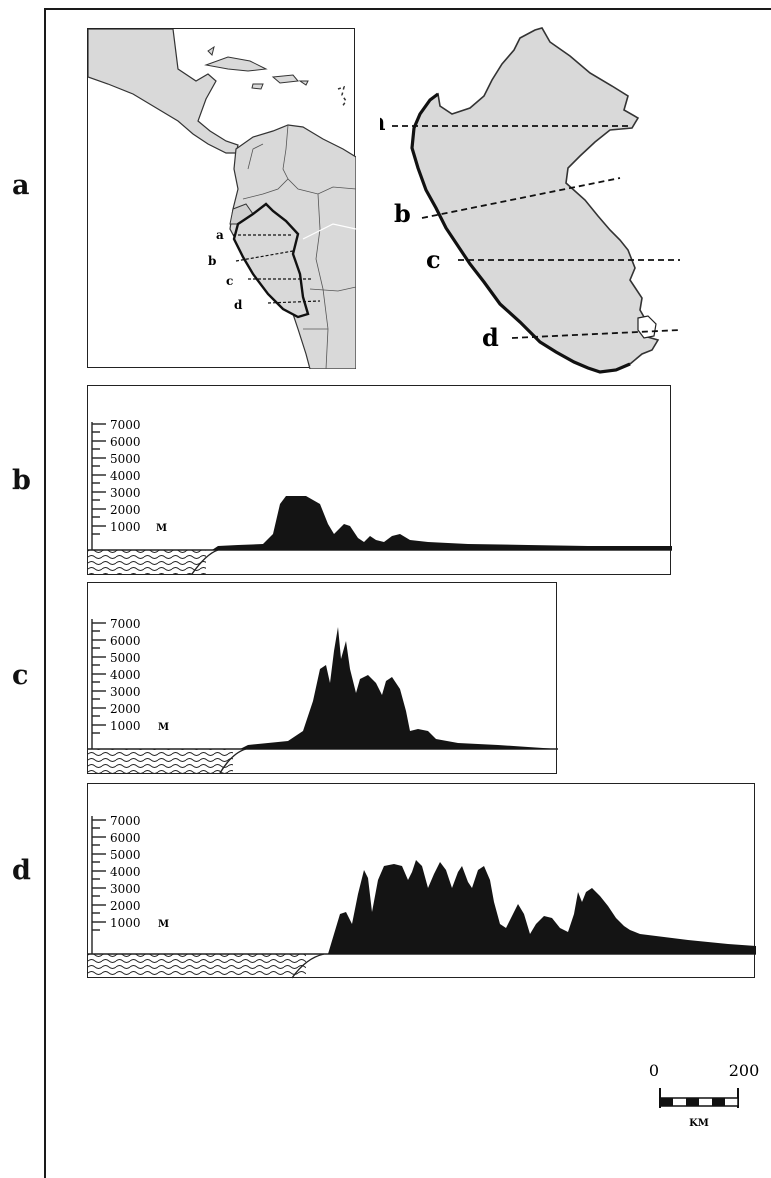 The image size is (771, 1178). Describe the element at coordinates (163, 91) in the screenshot. I see `central-america-landmass` at that location.